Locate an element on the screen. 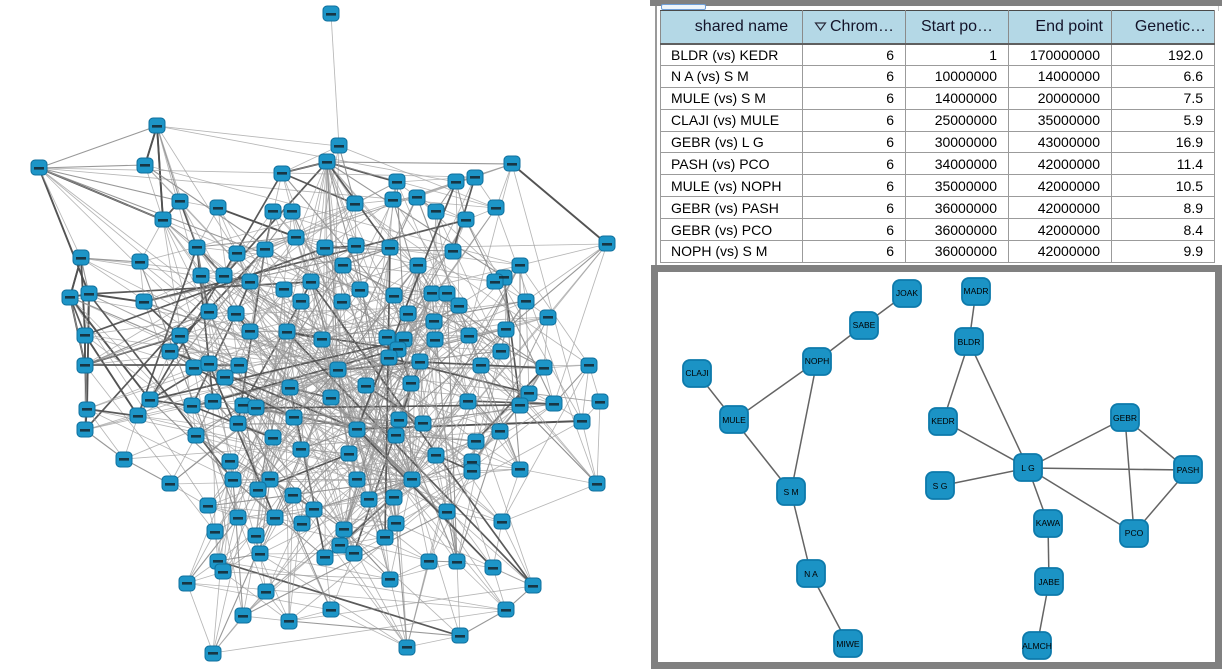 Image resolution: width=1222 pixels, height=669 pixels. svg-text: CLAJI is located at coordinates (696, 373).